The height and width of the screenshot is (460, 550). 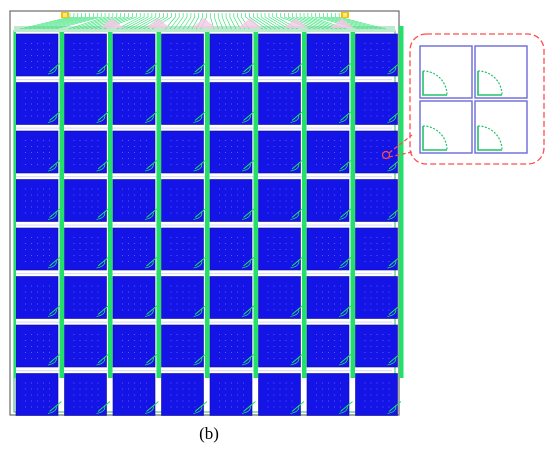 What do you see at coordinates (501, 127) in the screenshot?
I see `inset-cell` at bounding box center [501, 127].